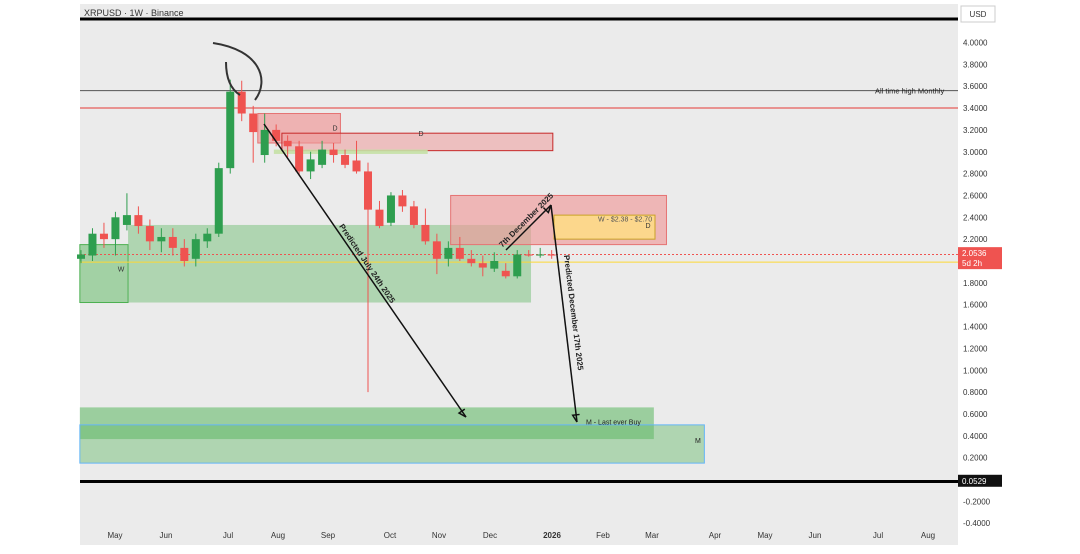 The height and width of the screenshot is (554, 1080). I want to click on highlight-zone-label: W - $2.38 - $2.70, so click(625, 219).